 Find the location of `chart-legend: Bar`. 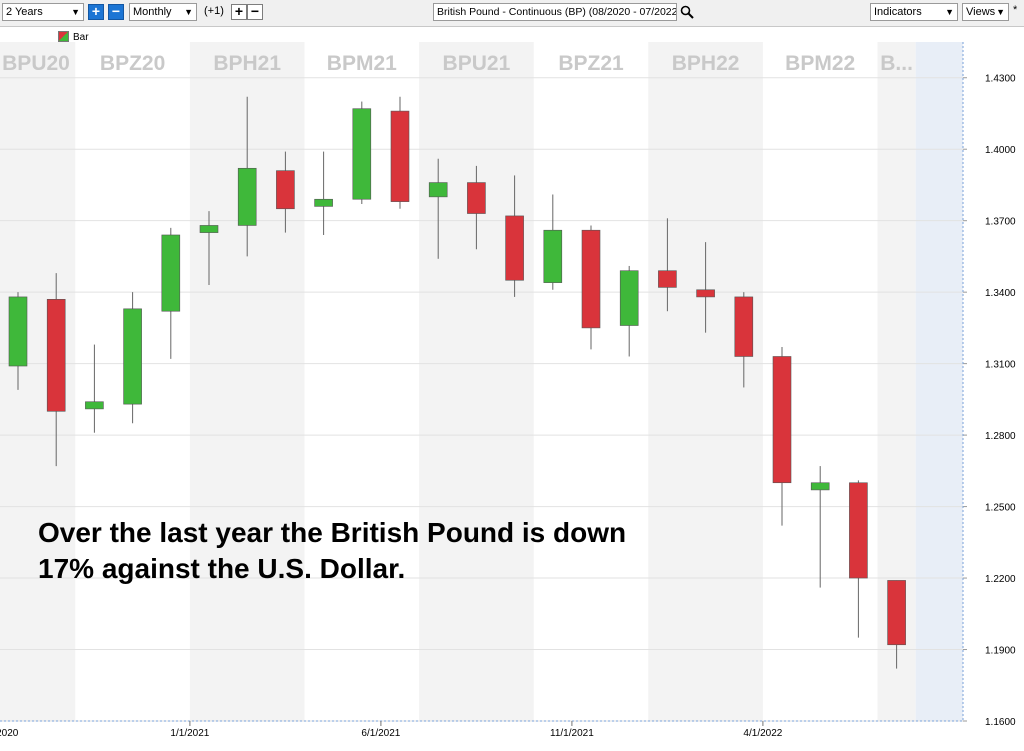

chart-legend: Bar is located at coordinates (73, 37).